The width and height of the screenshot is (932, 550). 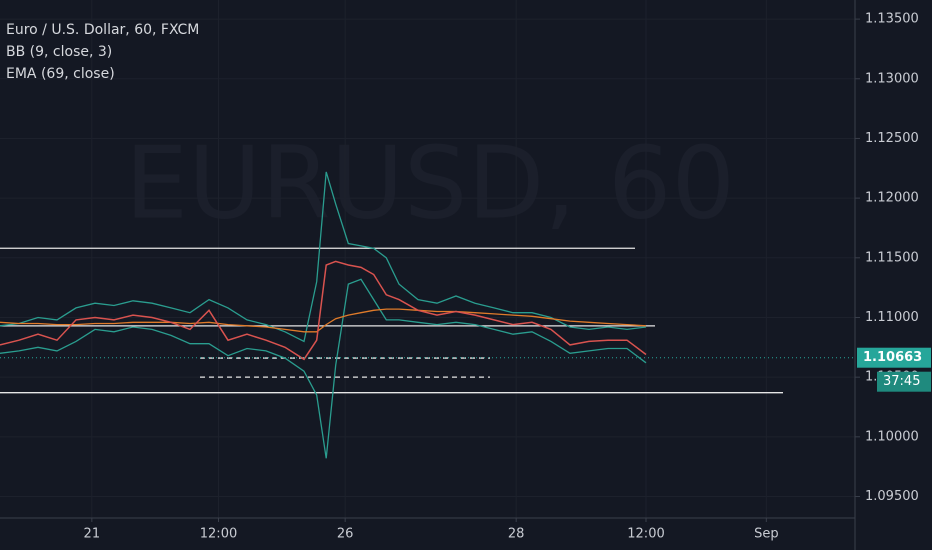 What do you see at coordinates (60, 74) in the screenshot?
I see `indicator-legend: EMA (69, close)` at bounding box center [60, 74].